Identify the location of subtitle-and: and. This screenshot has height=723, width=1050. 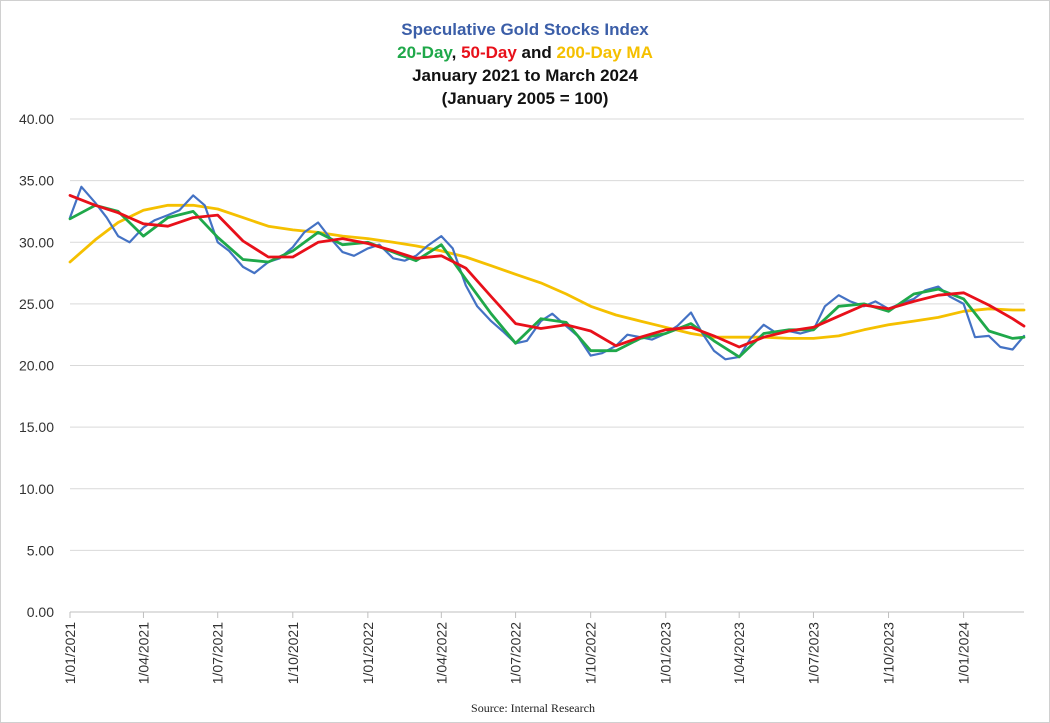
(536, 52).